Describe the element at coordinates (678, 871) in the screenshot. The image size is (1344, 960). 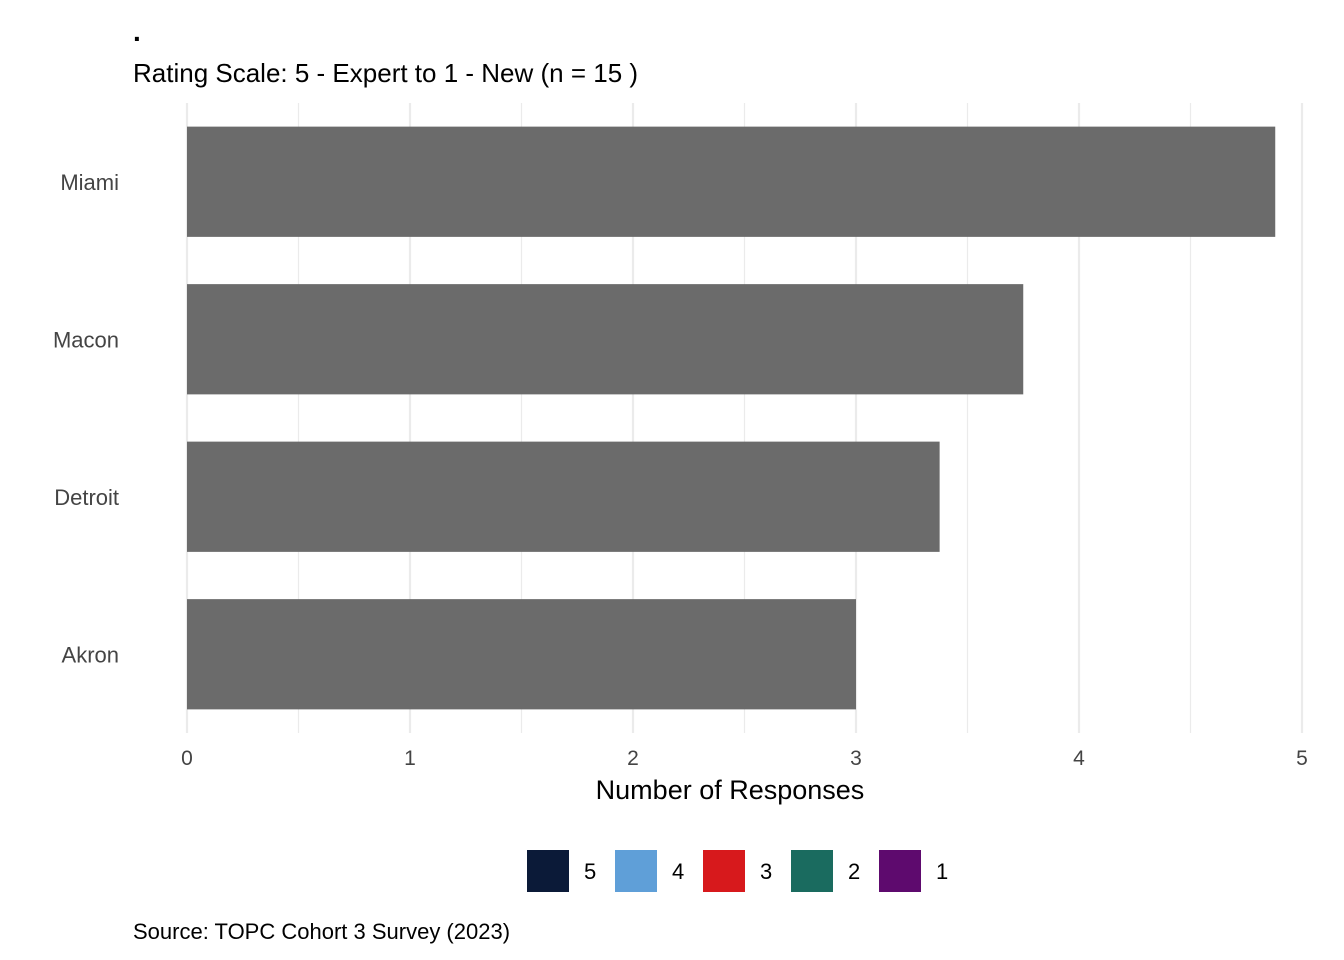
I see `legend-label: 4` at that location.